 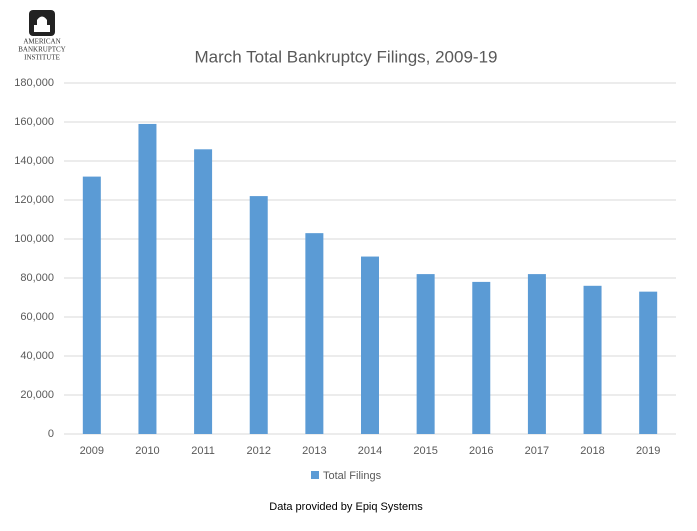 I want to click on legend-swatch, so click(x=315, y=475).